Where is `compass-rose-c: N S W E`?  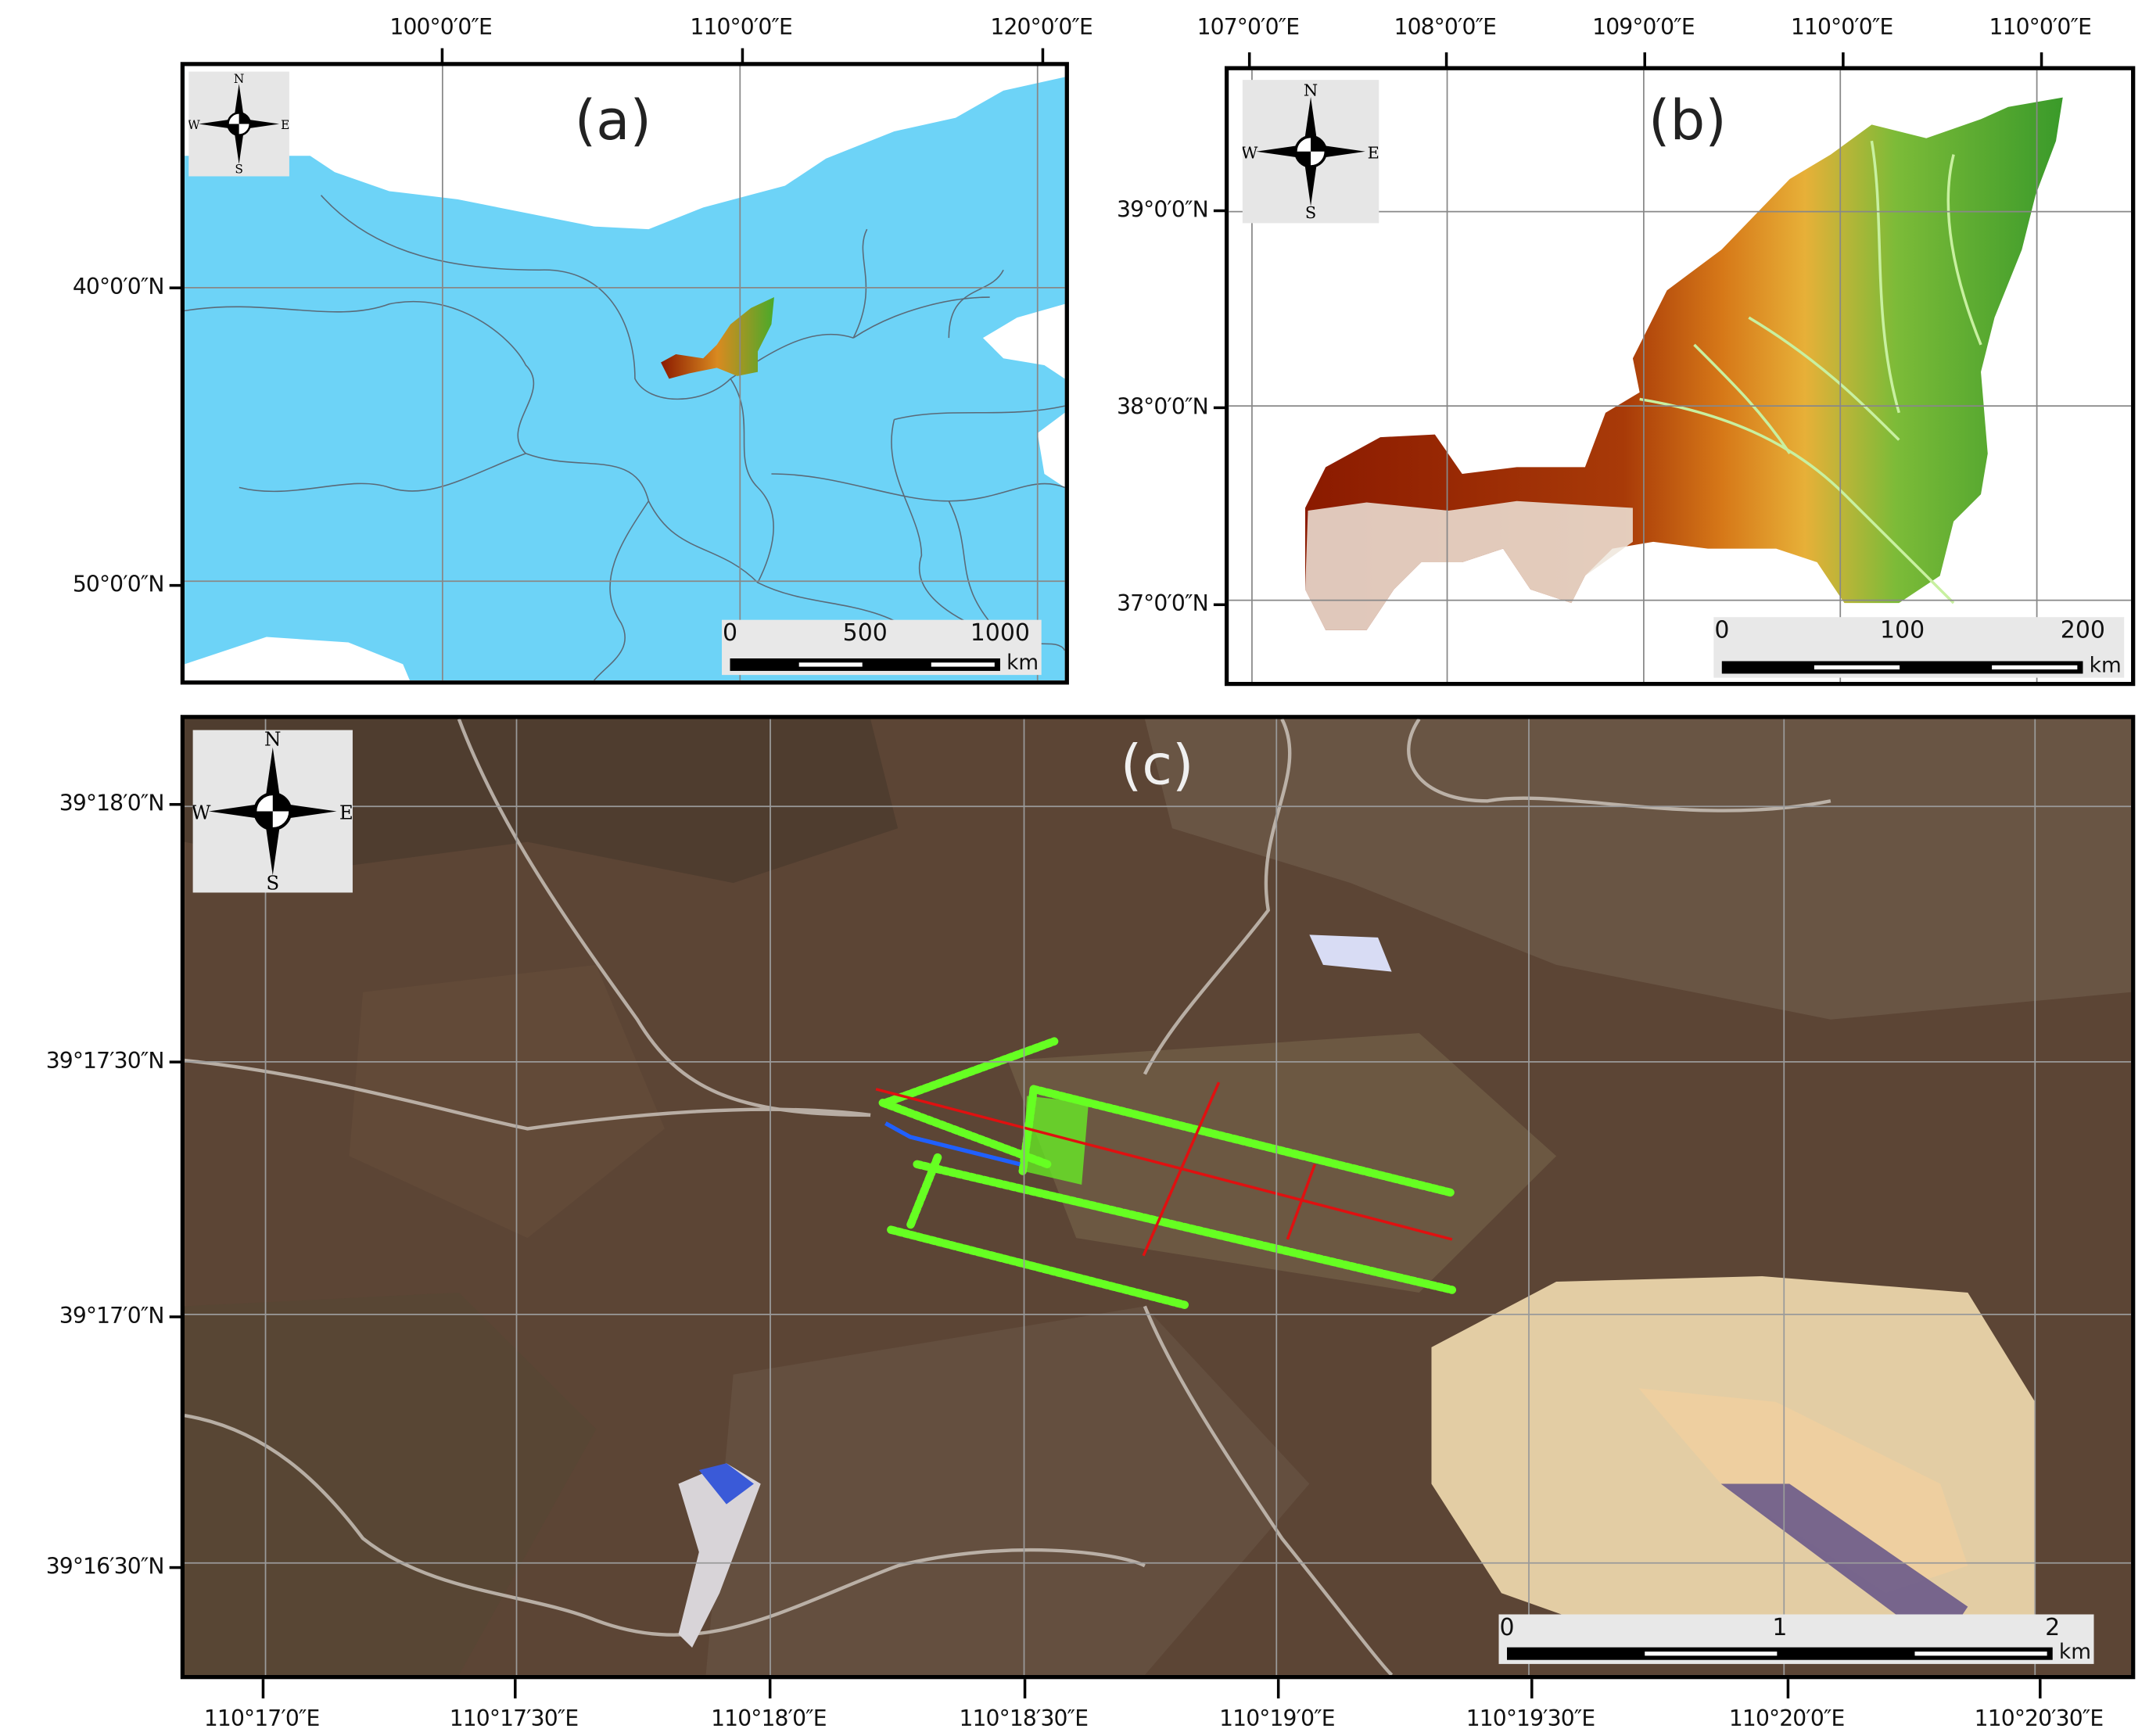 compass-rose-c: N S W E is located at coordinates (272, 812).